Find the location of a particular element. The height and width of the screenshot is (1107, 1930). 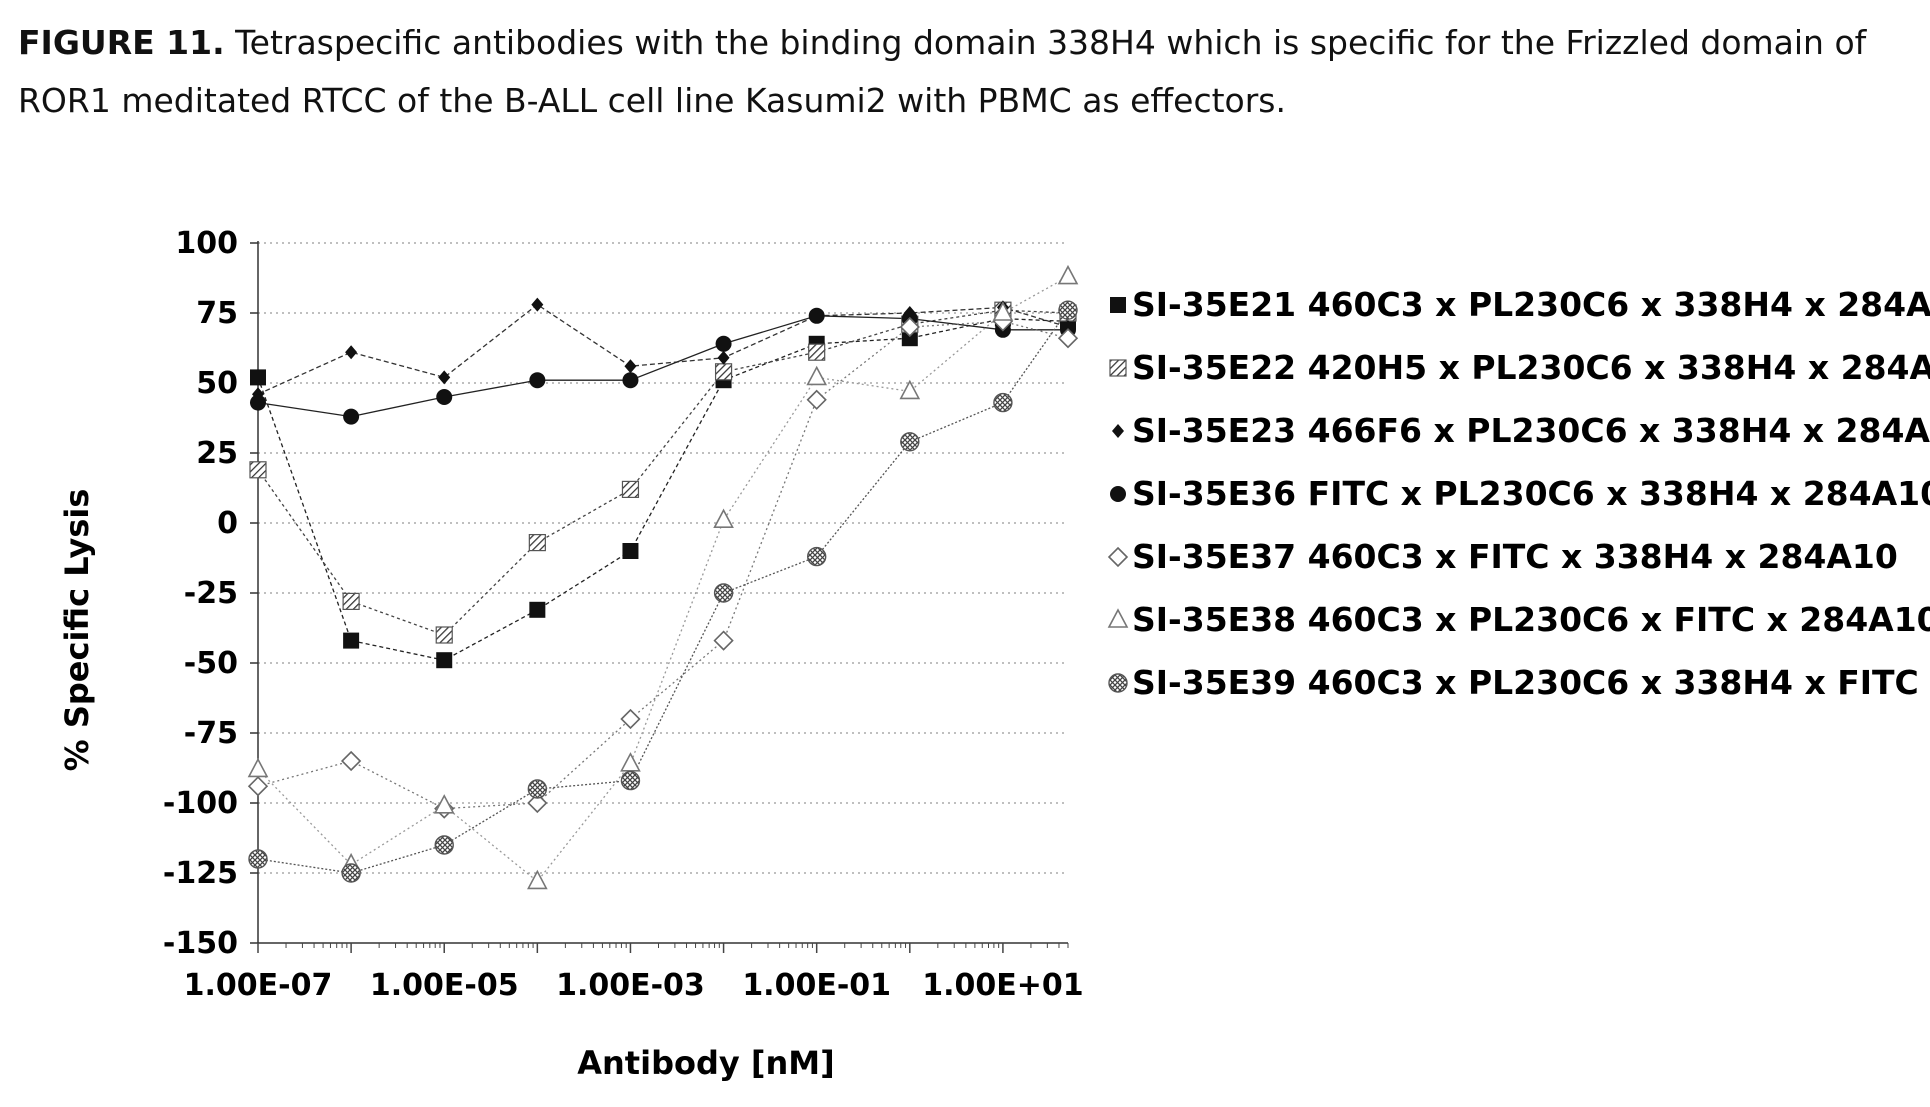

x-tick-label: 1.00E-05 is located at coordinates (444, 985).